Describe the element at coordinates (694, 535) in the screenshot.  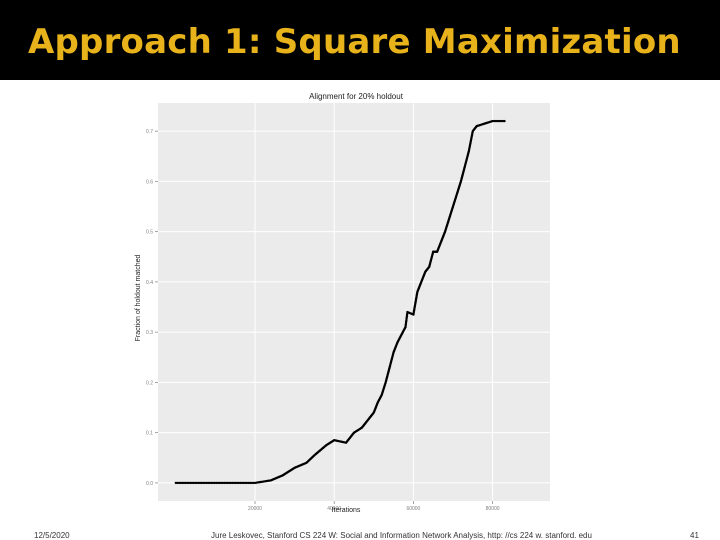
I see `footer-page-number: 41` at that location.